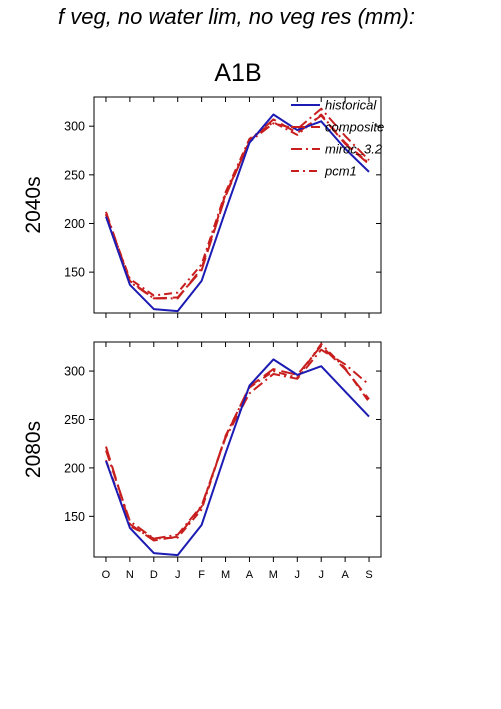 The height and width of the screenshot is (709, 501). Describe the element at coordinates (106, 575) in the screenshot. I see `x-tick-label: O` at that location.